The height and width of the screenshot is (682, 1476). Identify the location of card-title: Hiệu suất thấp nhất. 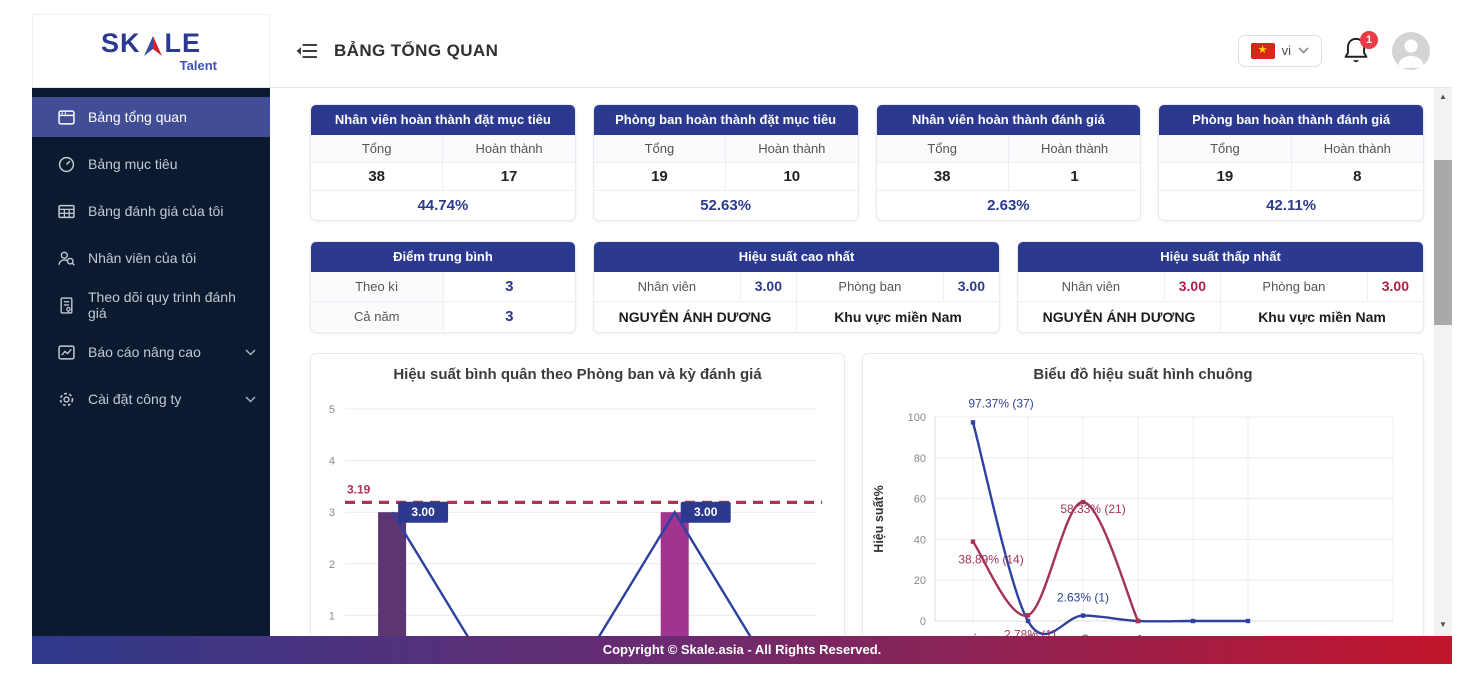
(1220, 257).